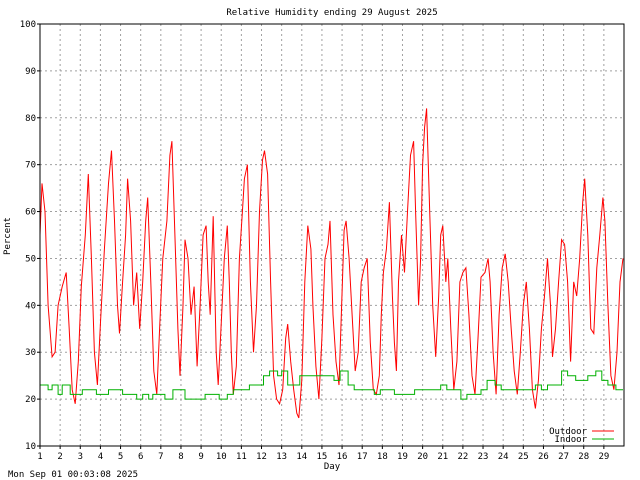 The image size is (640, 480). What do you see at coordinates (543, 457) in the screenshot?
I see `x-tick-label: 26` at bounding box center [543, 457].